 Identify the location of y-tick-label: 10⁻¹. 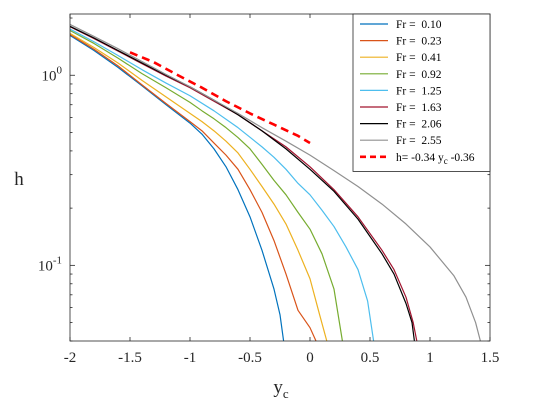
(50, 264).